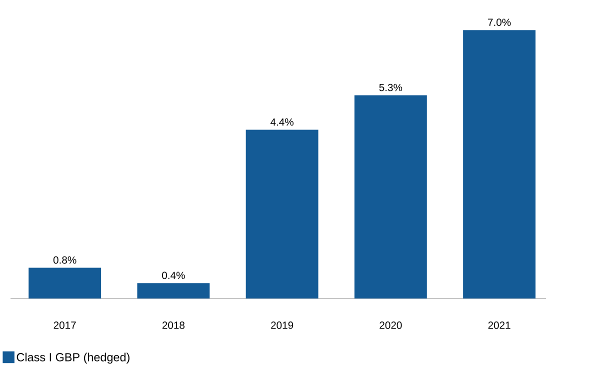 The height and width of the screenshot is (375, 603). Describe the element at coordinates (173, 325) in the screenshot. I see `x-tick-label: 2018` at that location.